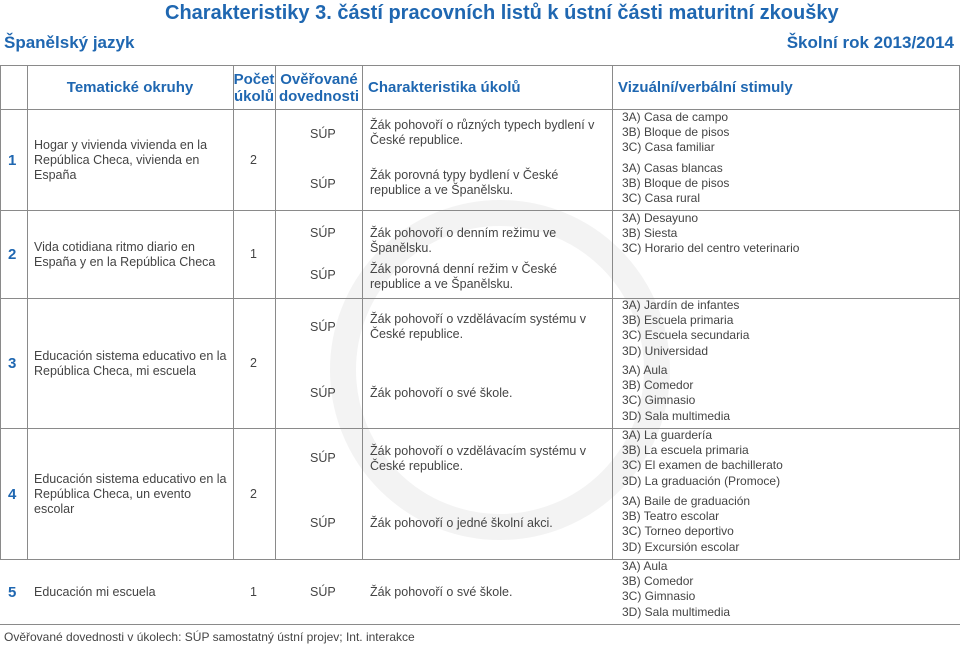  What do you see at coordinates (702, 465) in the screenshot?
I see `stimulus-item: 3C) El examen de bachillerato` at bounding box center [702, 465].